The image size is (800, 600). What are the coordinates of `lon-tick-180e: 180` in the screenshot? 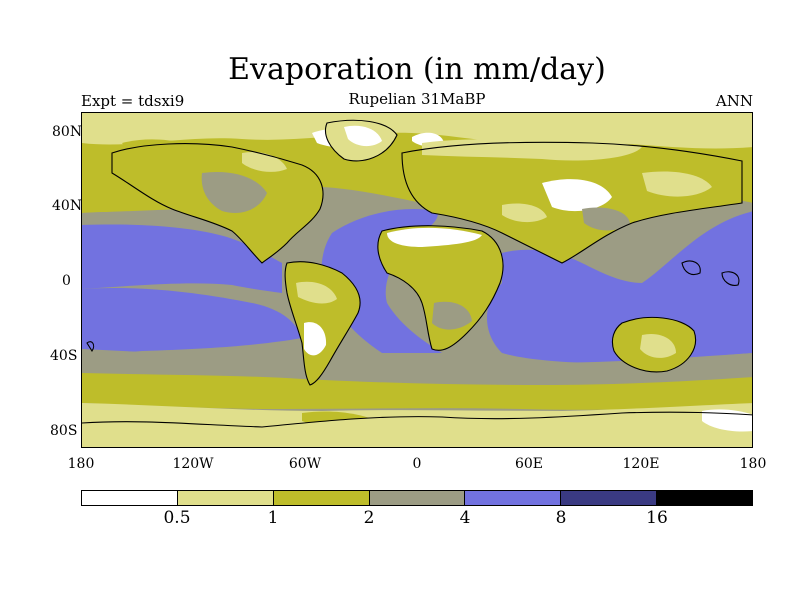 It's located at (753, 464).